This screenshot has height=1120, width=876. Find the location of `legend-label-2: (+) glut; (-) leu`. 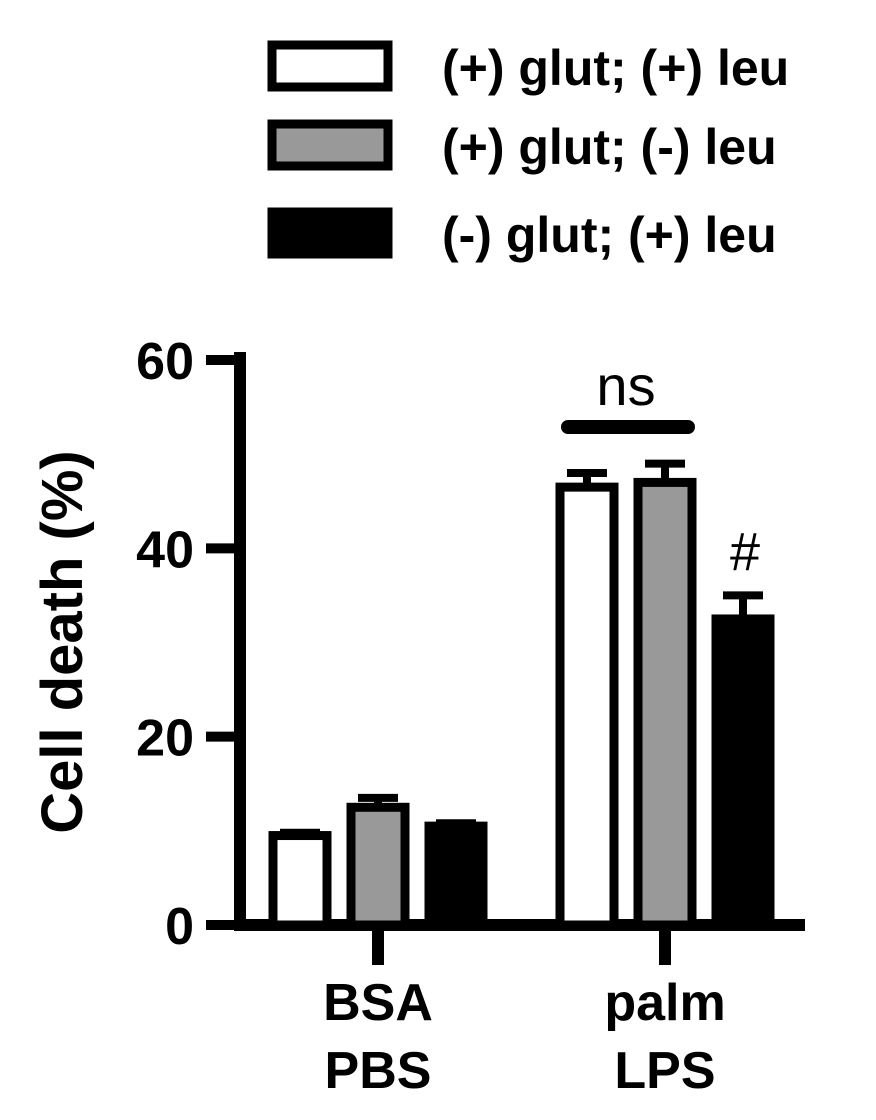

legend-label-2: (+) glut; (-) leu is located at coordinates (609, 147).